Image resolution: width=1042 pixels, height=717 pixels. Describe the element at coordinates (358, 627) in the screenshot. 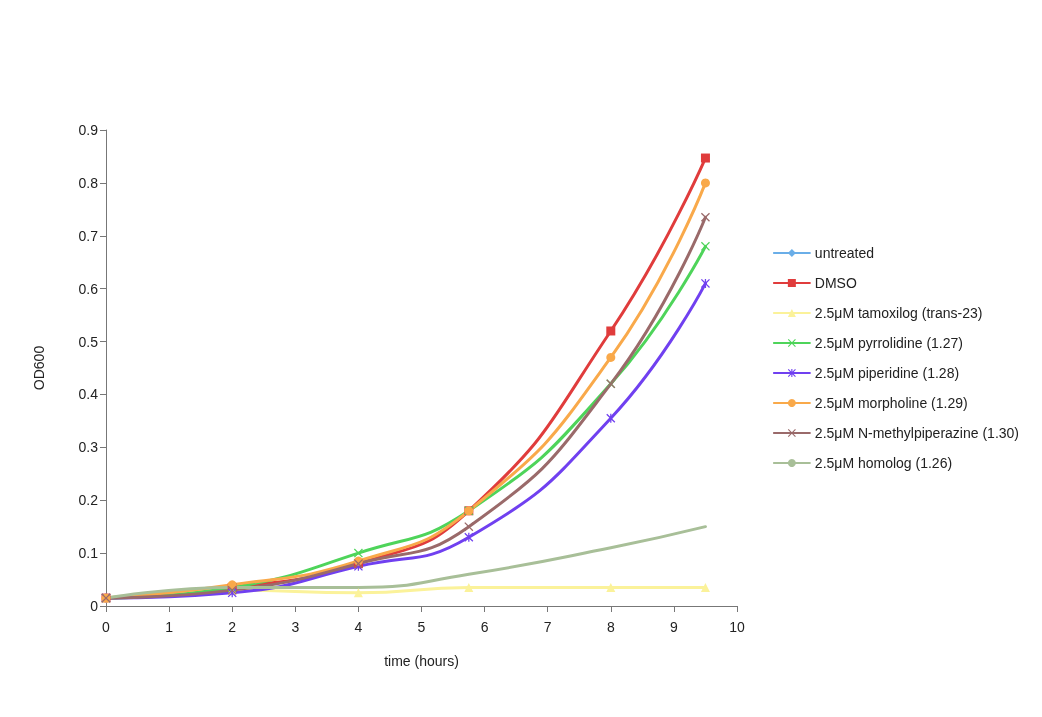

I see `x-tick-label: 4` at that location.